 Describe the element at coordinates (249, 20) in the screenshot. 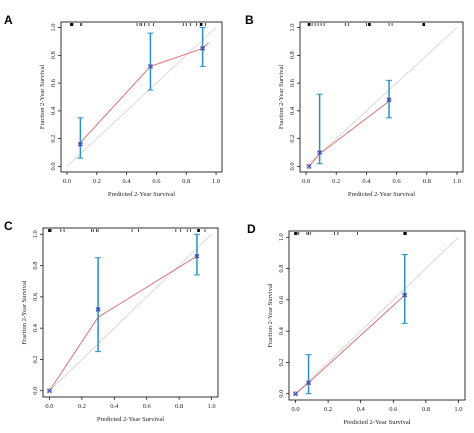

I see `panel-letter: B` at that location.